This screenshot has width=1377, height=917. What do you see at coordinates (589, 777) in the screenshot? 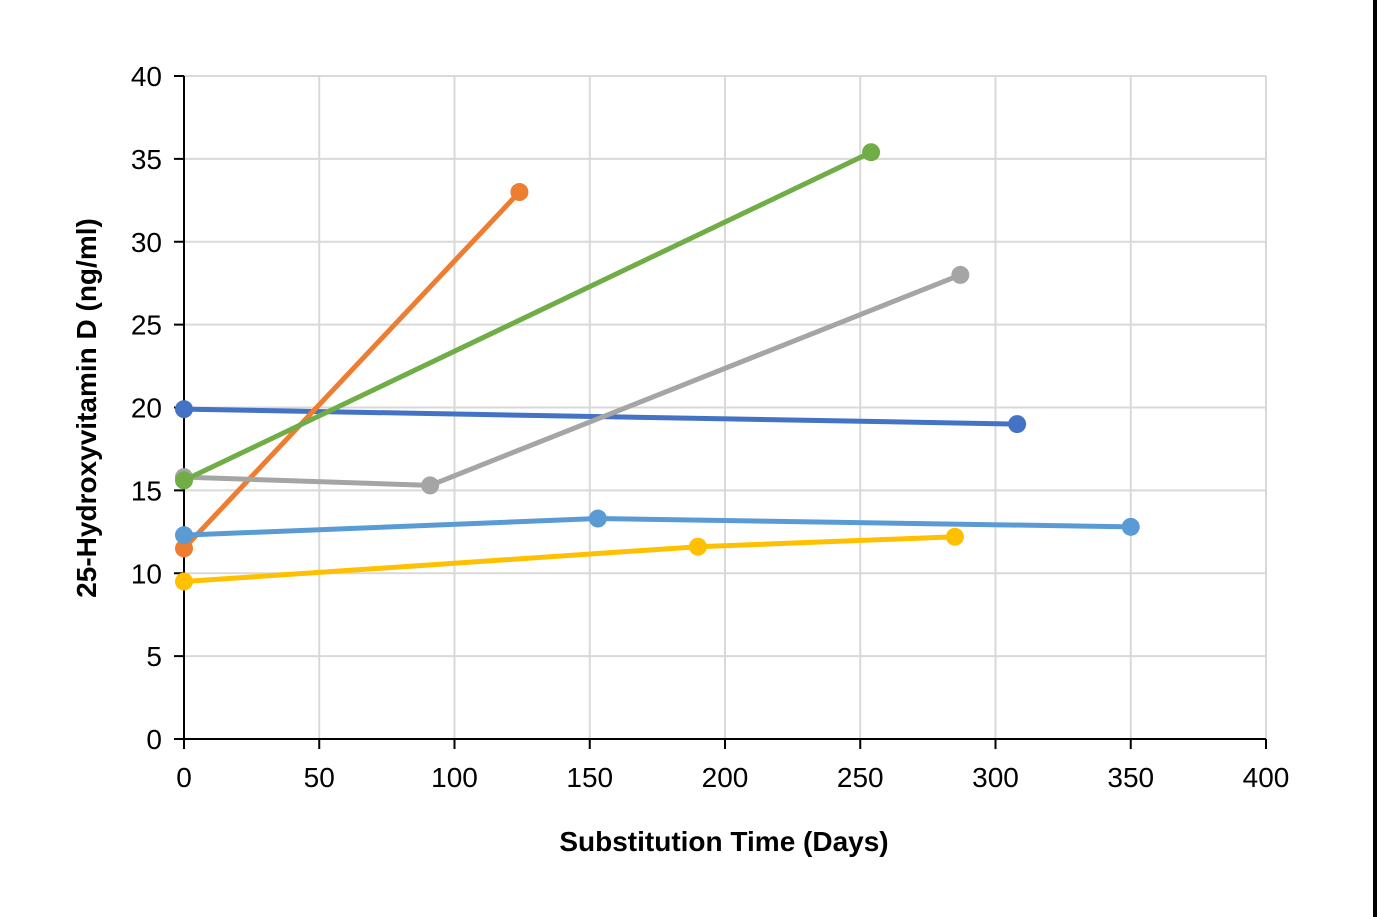
I see `x-tick-label: 150` at bounding box center [589, 777].